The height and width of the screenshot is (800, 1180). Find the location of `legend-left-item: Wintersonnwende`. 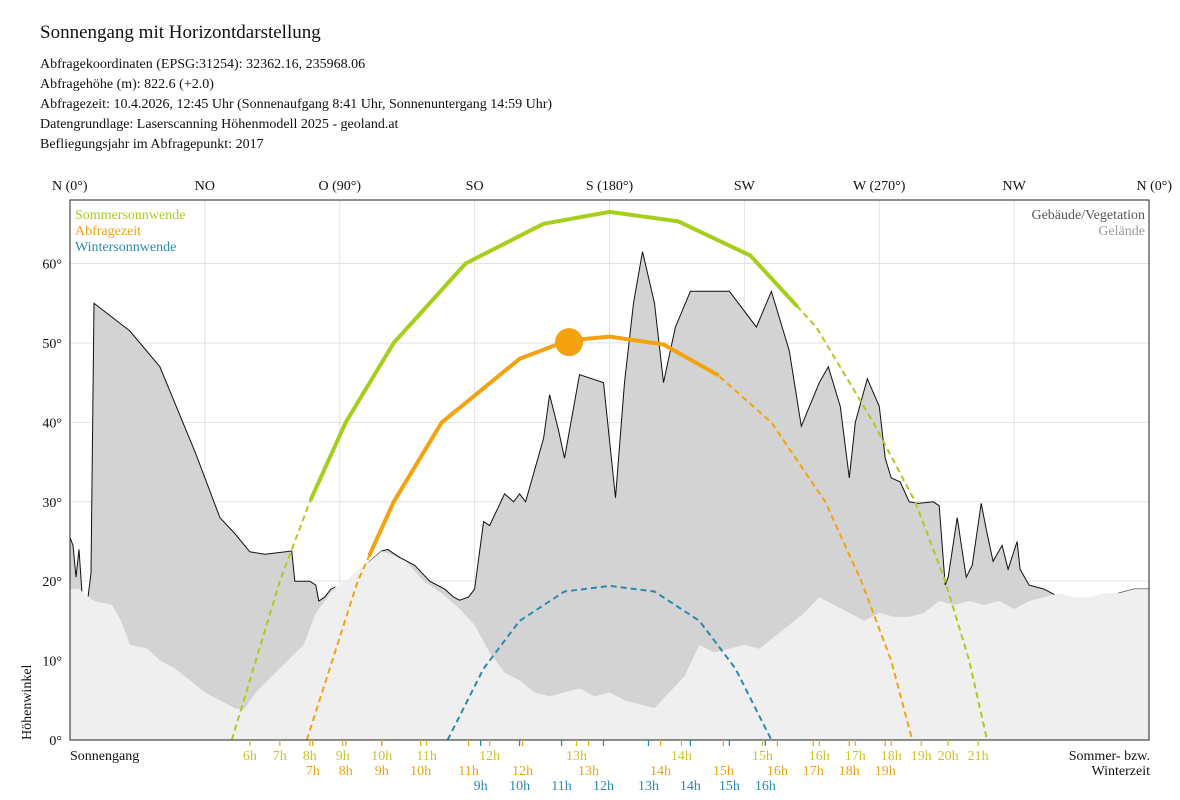

legend-left-item: Wintersonnwende is located at coordinates (125, 247).